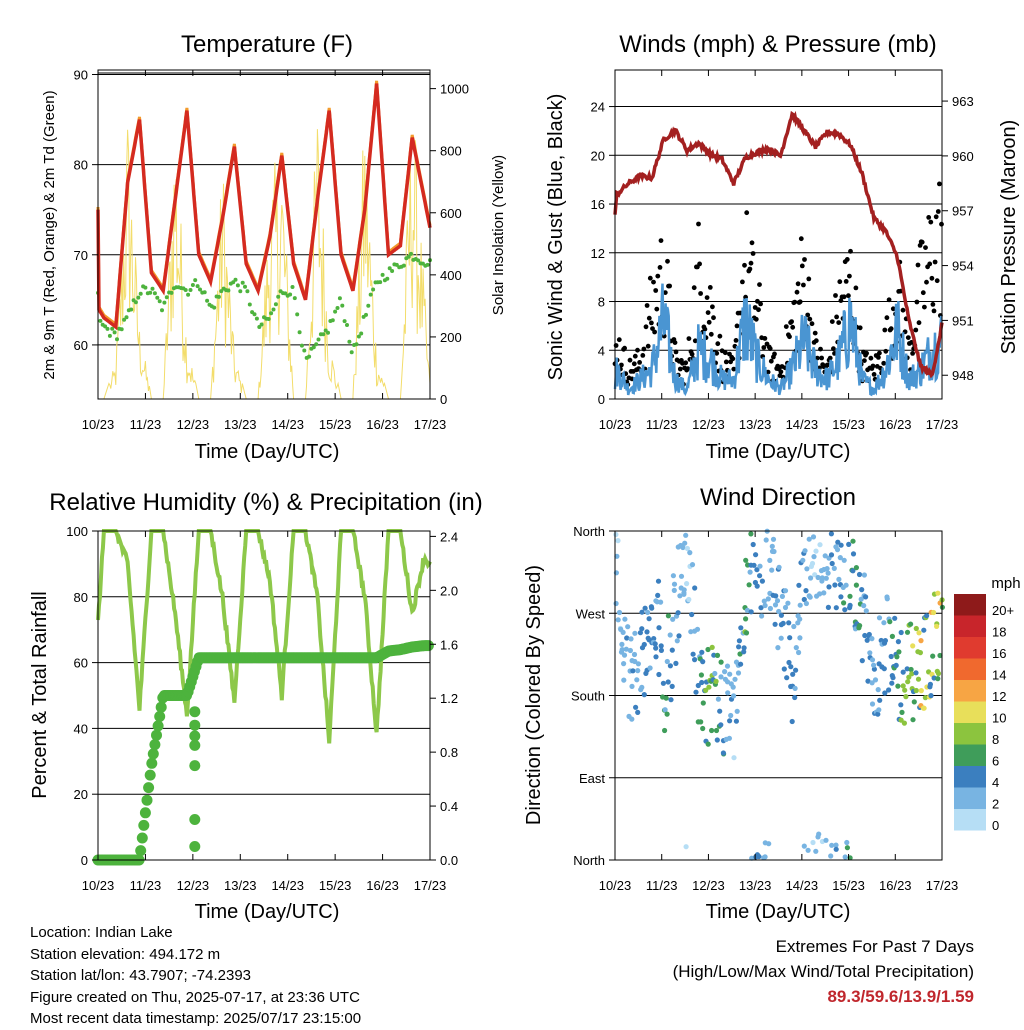  What do you see at coordinates (382, 424) in the screenshot?
I see `x-tick-label: 16/23` at bounding box center [382, 424].